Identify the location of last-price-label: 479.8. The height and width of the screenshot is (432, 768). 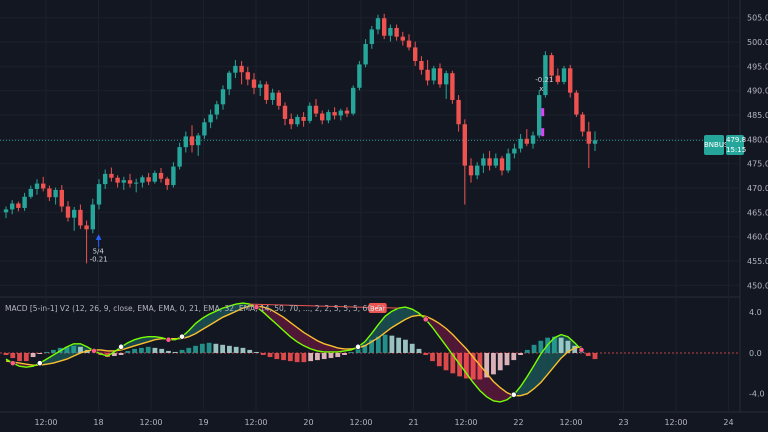
(736, 140).